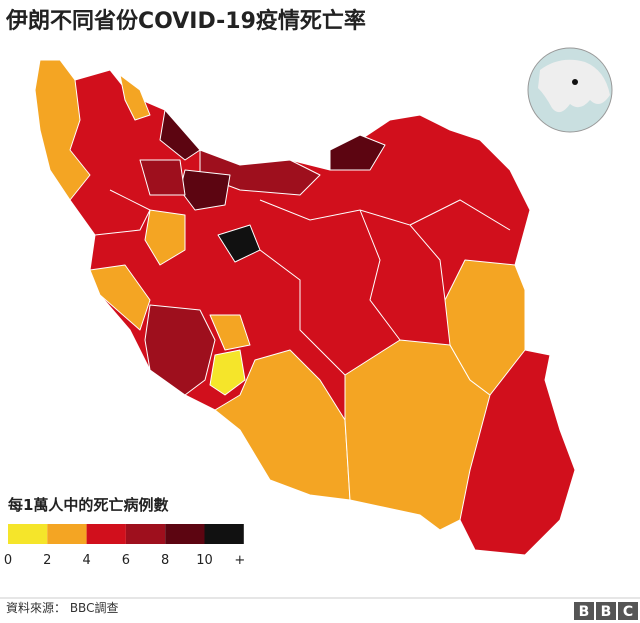 This screenshot has width=640, height=623. What do you see at coordinates (62, 608) in the screenshot?
I see `source: 資料來源： BBC調查` at bounding box center [62, 608].